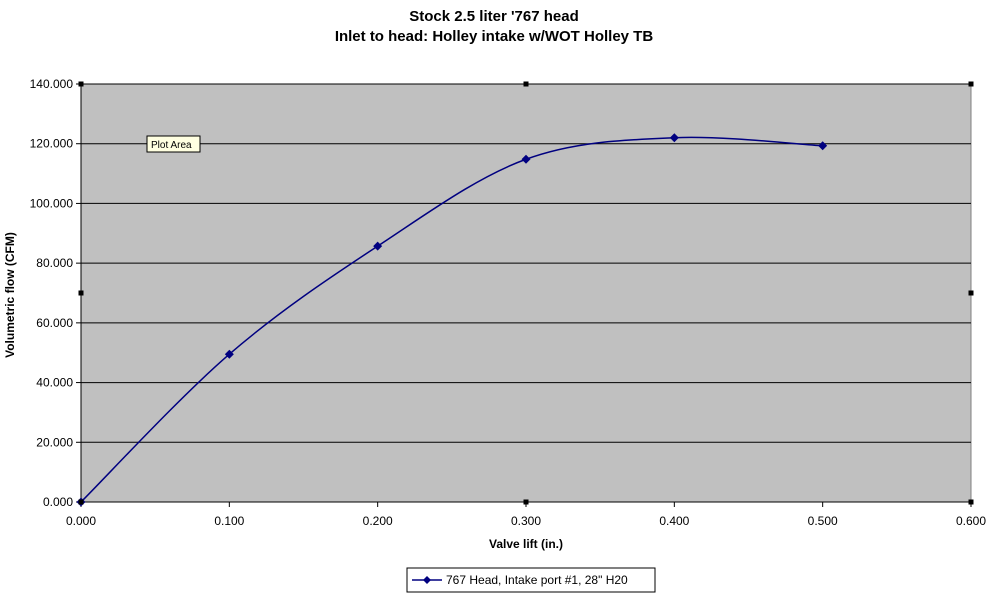 The image size is (990, 596). I want to click on legend-box, so click(531, 580).